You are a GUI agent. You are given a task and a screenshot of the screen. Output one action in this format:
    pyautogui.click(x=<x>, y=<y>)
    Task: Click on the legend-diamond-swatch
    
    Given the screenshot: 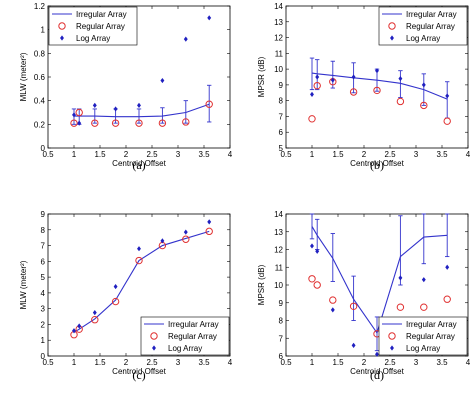 What is the action you would take?
    pyautogui.click(x=392, y=348)
    